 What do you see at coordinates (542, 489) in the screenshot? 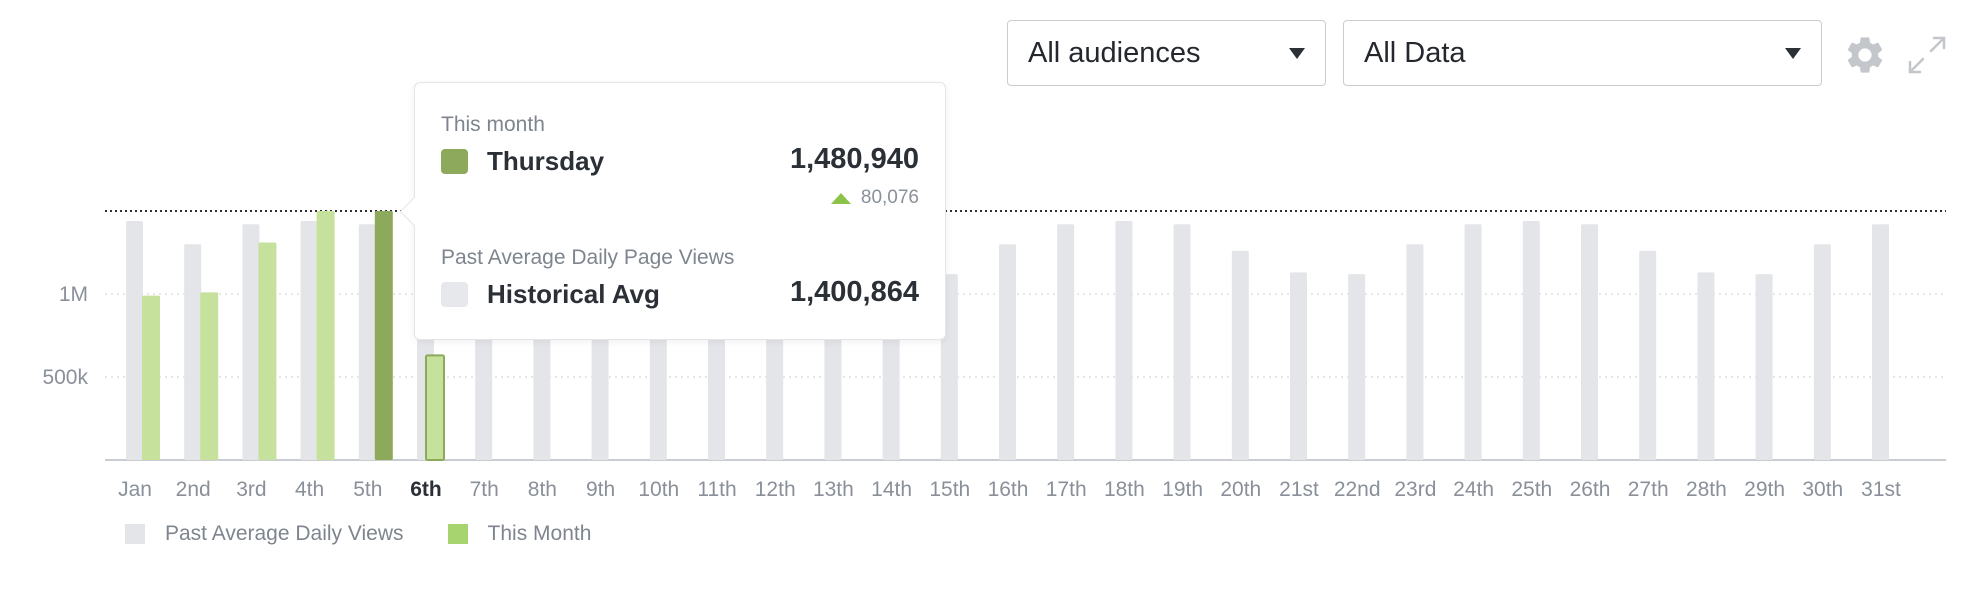
I see `x-tick-label: 8th` at bounding box center [542, 489].